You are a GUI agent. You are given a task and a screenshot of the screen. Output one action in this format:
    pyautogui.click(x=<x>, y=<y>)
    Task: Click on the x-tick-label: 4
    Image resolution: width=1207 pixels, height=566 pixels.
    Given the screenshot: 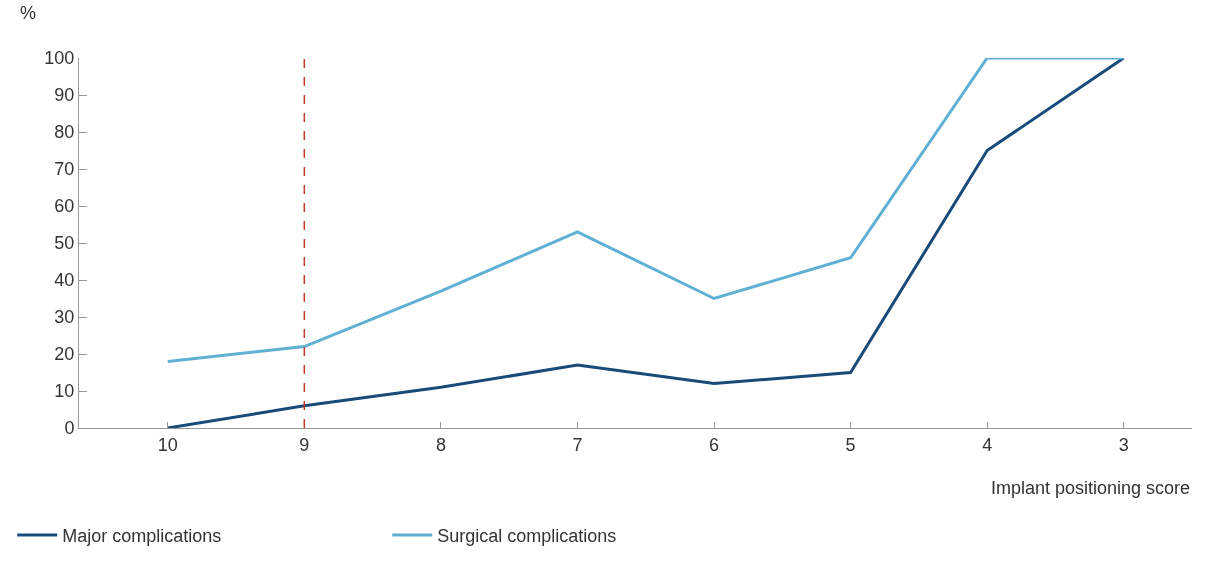 What is the action you would take?
    pyautogui.click(x=987, y=444)
    